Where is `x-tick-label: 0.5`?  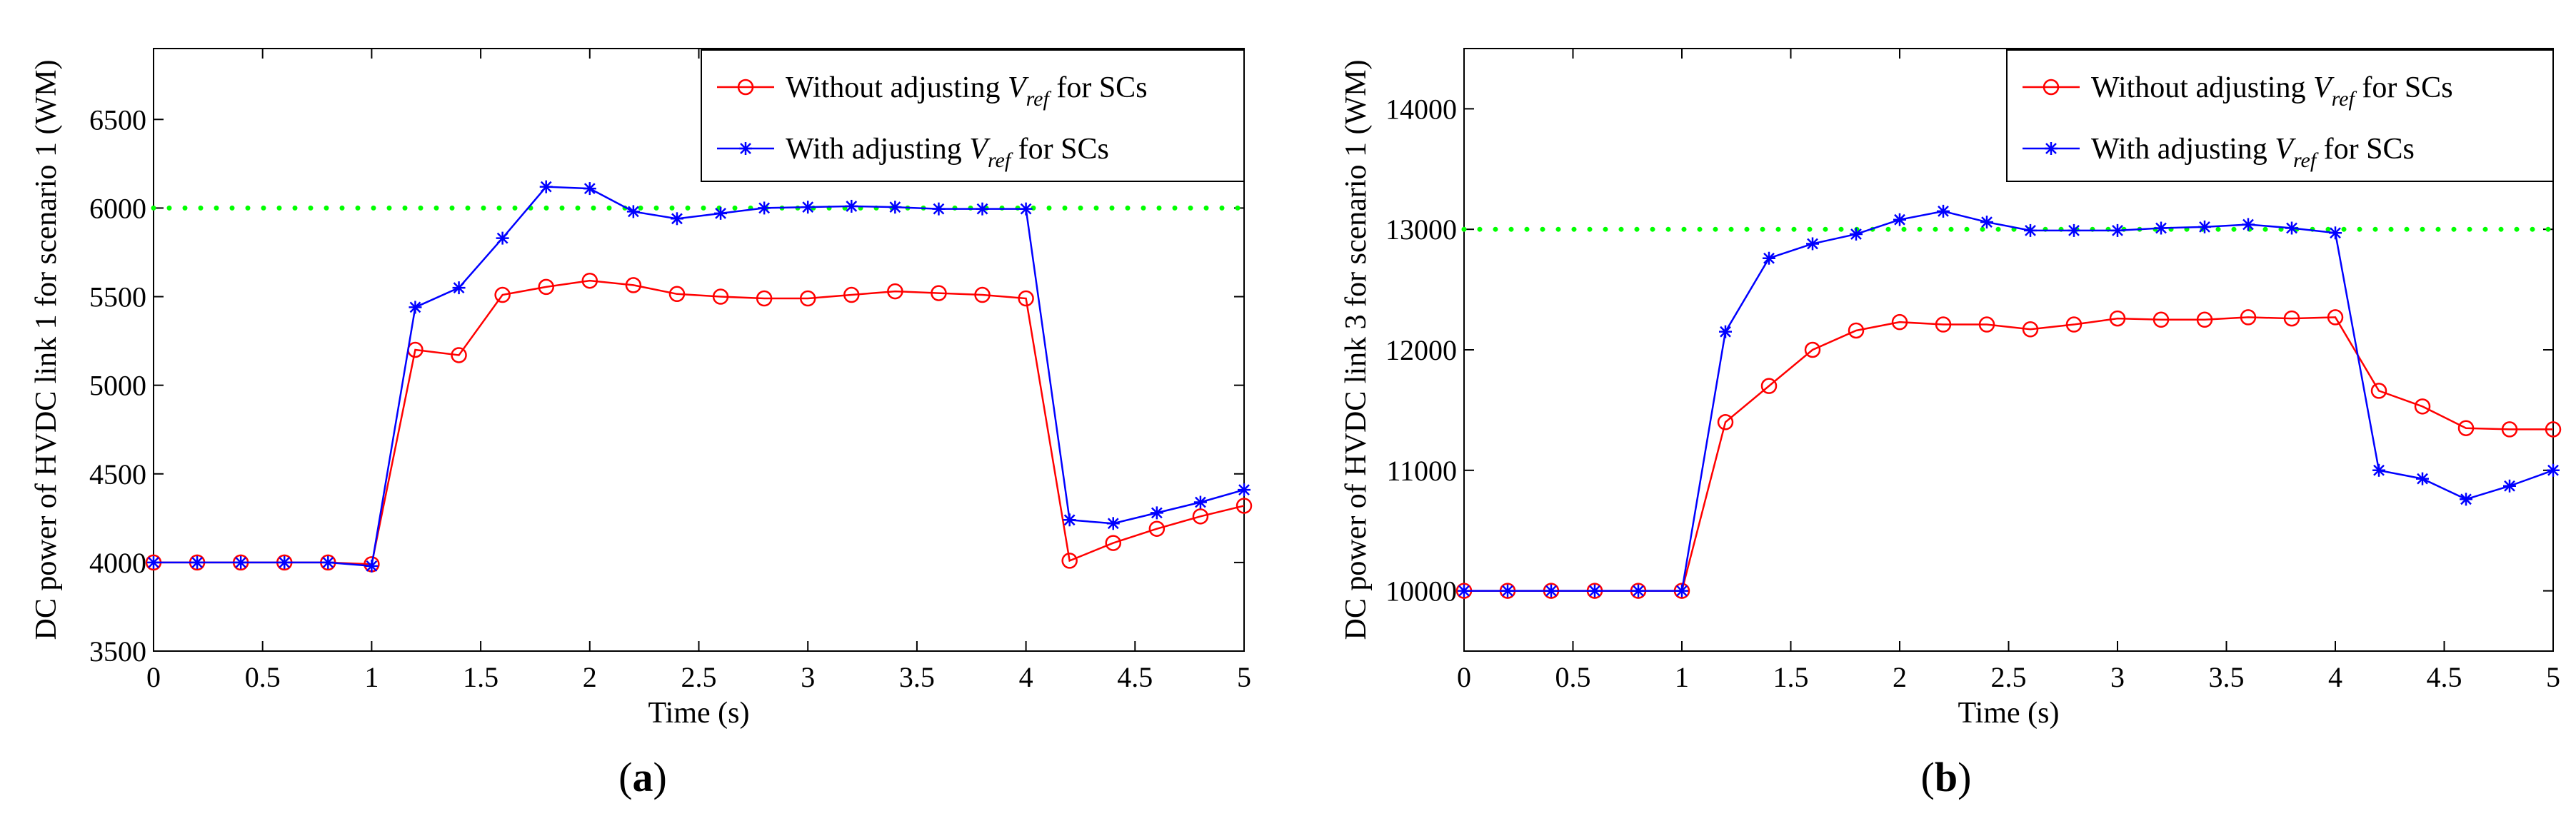
x-tick-label: 0.5 is located at coordinates (1573, 677).